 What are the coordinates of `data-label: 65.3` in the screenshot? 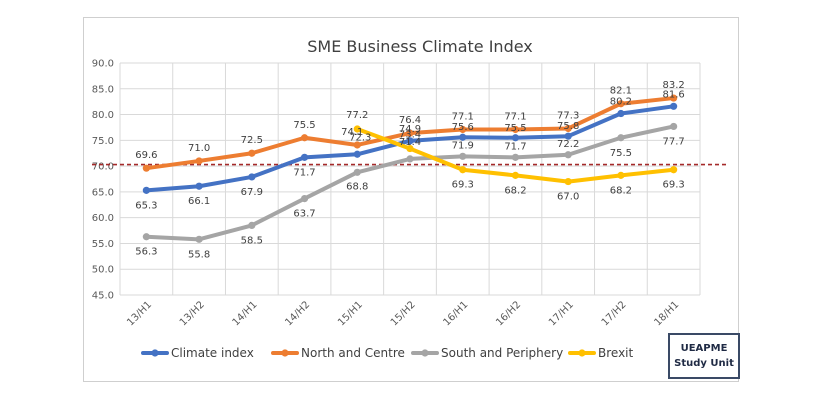 It's located at (146, 205).